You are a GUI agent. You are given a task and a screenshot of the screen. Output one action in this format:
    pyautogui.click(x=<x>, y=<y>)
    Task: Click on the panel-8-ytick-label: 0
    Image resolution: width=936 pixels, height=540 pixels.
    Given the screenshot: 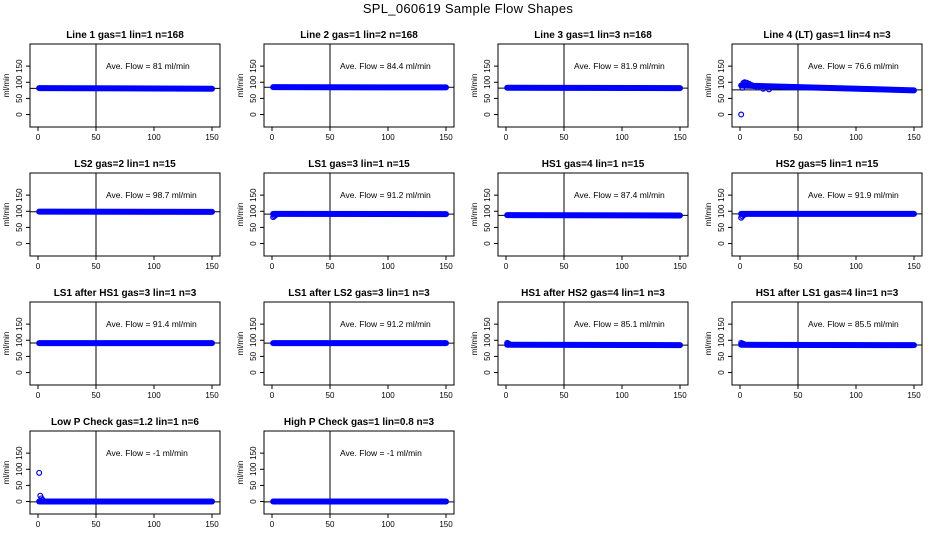 What is the action you would take?
    pyautogui.click(x=721, y=243)
    